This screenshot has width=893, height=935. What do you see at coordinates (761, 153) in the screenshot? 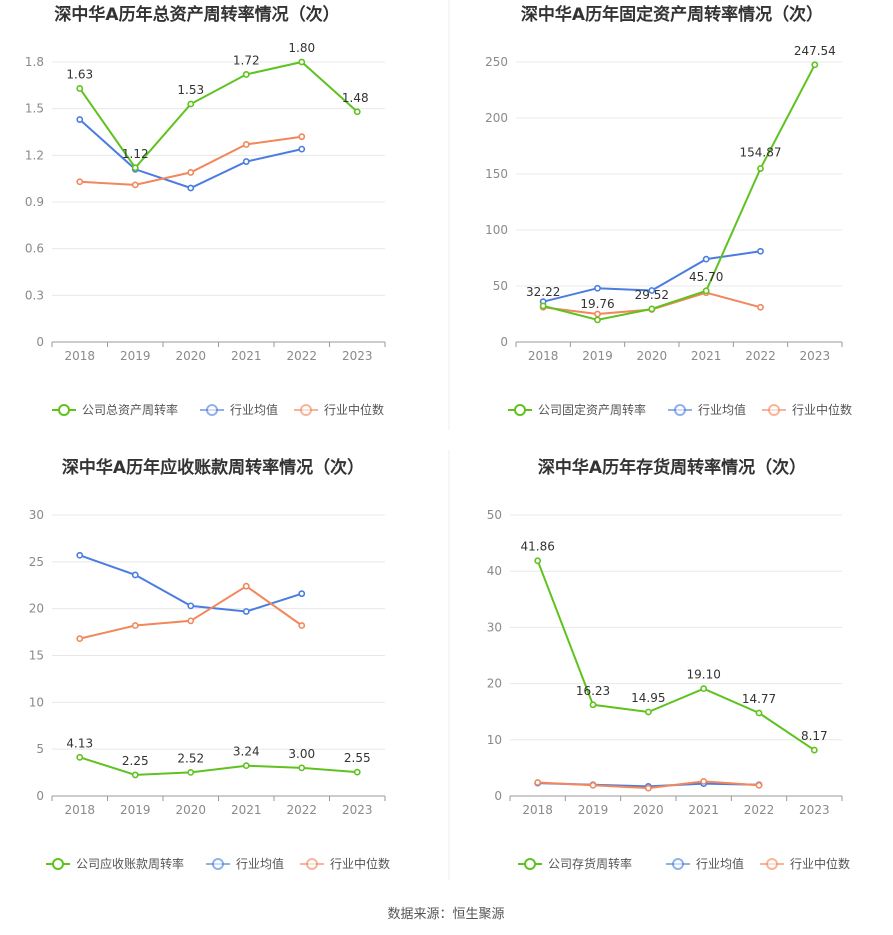
I see `data-label: 154.87` at bounding box center [761, 153].